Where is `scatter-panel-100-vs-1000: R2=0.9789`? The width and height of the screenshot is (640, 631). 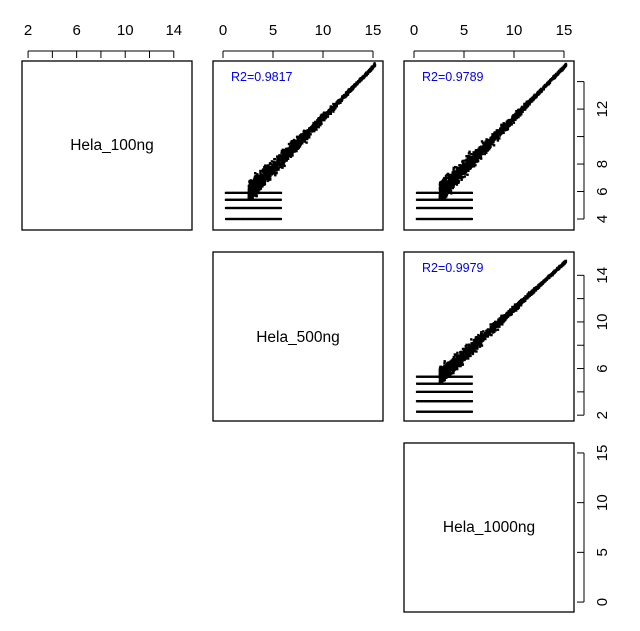
scatter-panel-100-vs-1000: R2=0.9789 is located at coordinates (489, 145).